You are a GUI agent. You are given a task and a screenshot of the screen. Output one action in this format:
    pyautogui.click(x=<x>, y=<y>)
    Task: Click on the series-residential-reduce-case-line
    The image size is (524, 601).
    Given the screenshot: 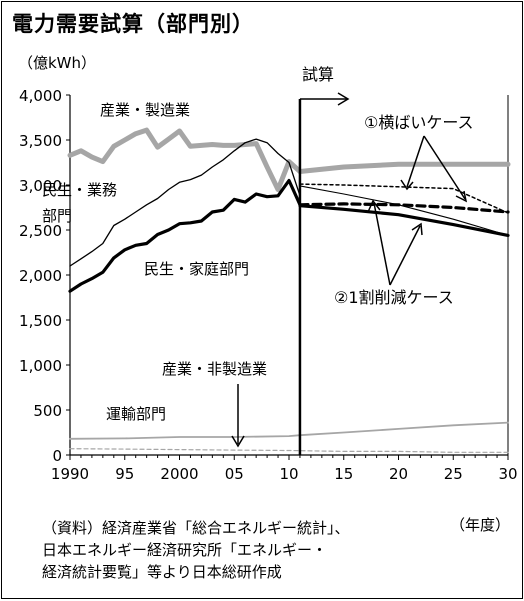 What is the action you would take?
    pyautogui.click(x=404, y=220)
    